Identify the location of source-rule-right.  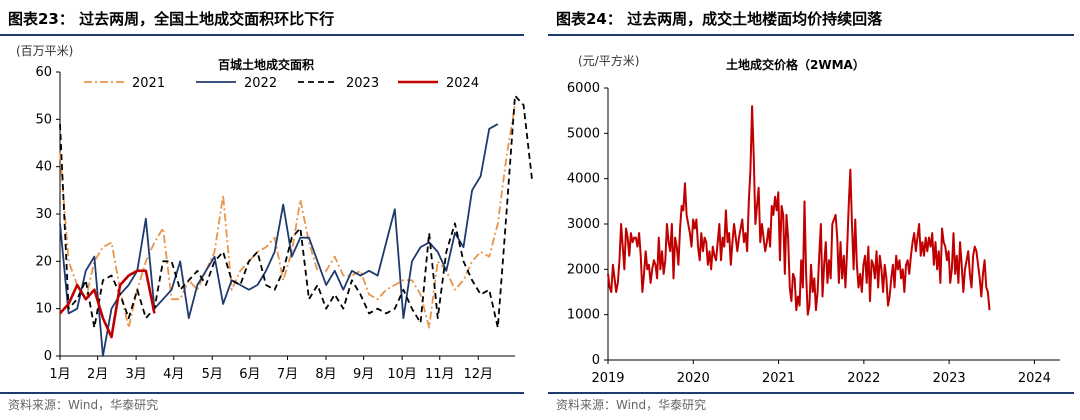
(811, 393).